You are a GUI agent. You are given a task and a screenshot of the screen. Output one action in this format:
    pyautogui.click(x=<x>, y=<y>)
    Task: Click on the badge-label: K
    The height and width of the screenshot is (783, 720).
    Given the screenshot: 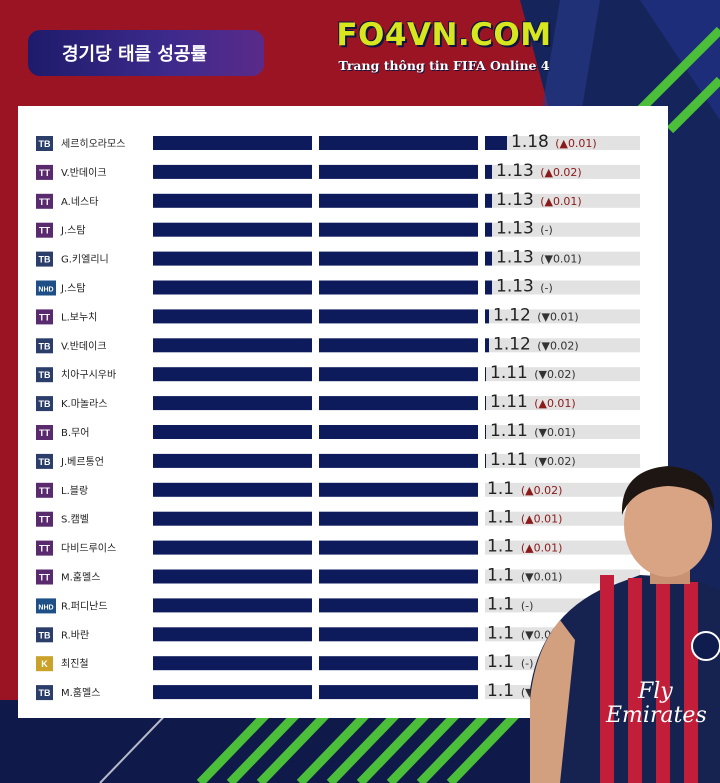 What is the action you would take?
    pyautogui.click(x=44, y=664)
    